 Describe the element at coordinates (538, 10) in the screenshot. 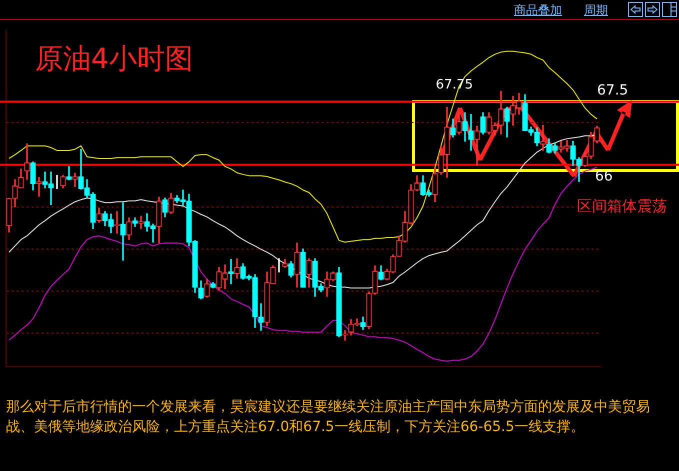

I see `text: 商品叠加` at that location.